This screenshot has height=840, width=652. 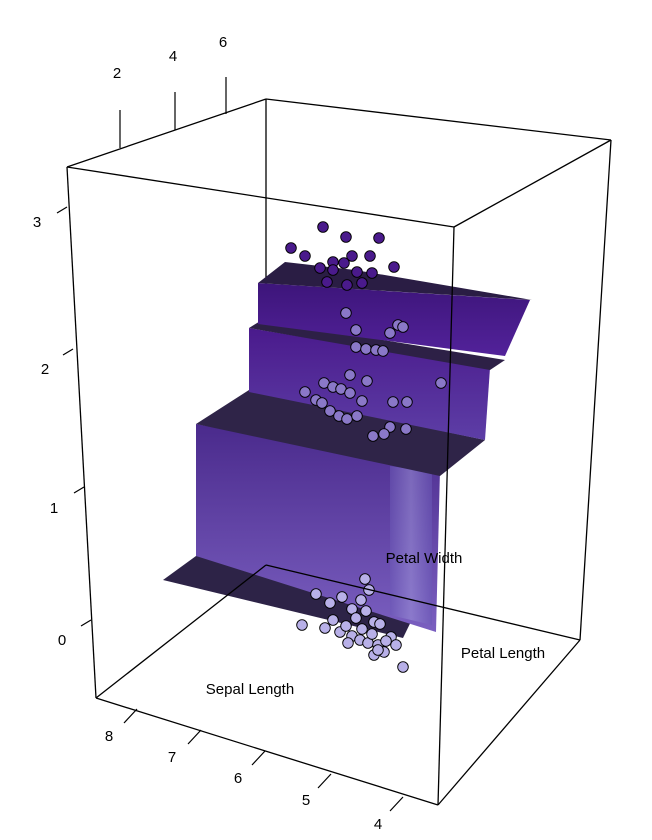 What do you see at coordinates (424, 558) in the screenshot?
I see `z-axis-label: Petal Width` at bounding box center [424, 558].